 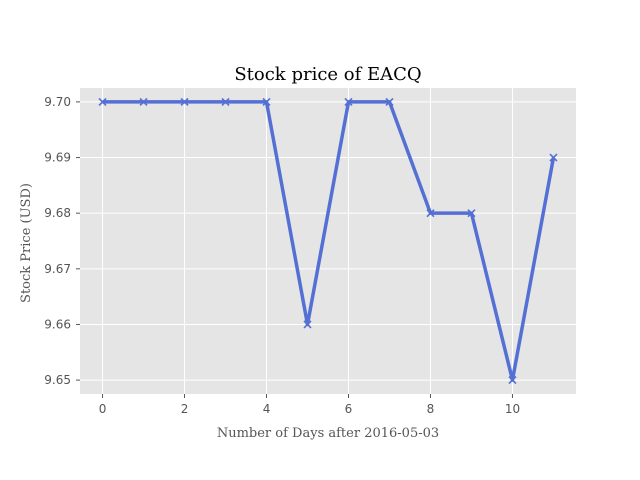 I want to click on x-tick-label: 8, so click(x=431, y=409).